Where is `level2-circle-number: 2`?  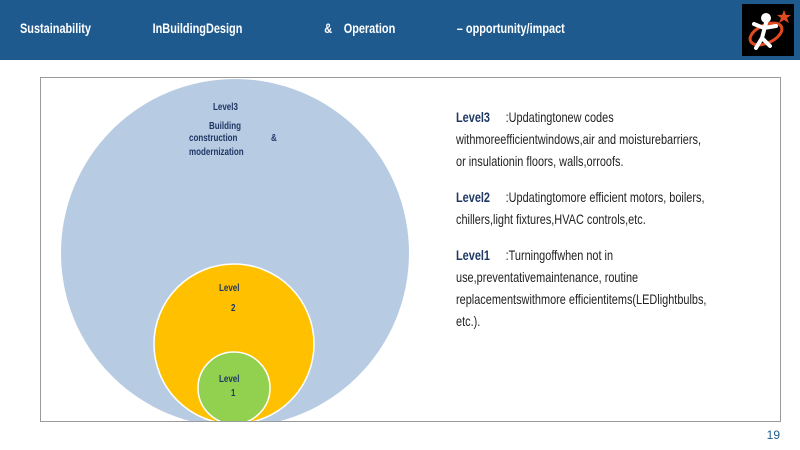
level2-circle-number: 2 is located at coordinates (233, 308).